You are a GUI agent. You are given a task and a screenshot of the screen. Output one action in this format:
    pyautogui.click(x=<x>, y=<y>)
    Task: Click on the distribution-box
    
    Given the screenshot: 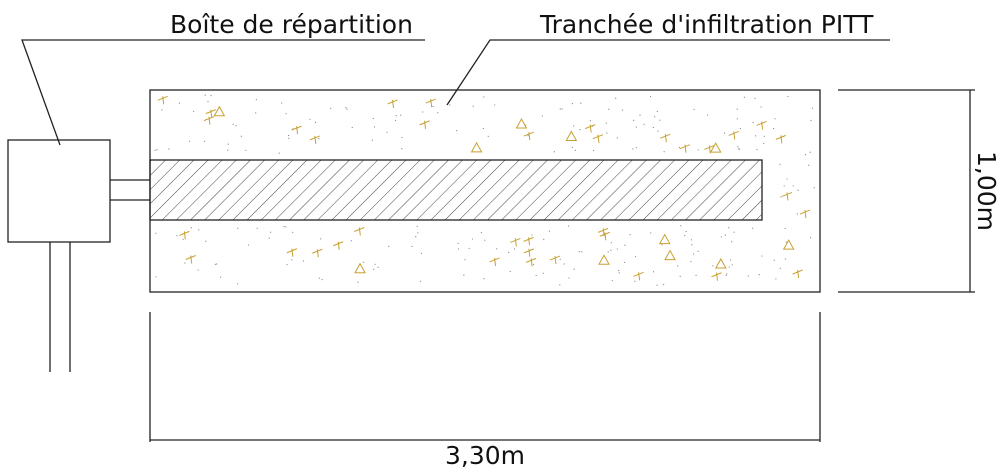 What is the action you would take?
    pyautogui.click(x=59, y=191)
    